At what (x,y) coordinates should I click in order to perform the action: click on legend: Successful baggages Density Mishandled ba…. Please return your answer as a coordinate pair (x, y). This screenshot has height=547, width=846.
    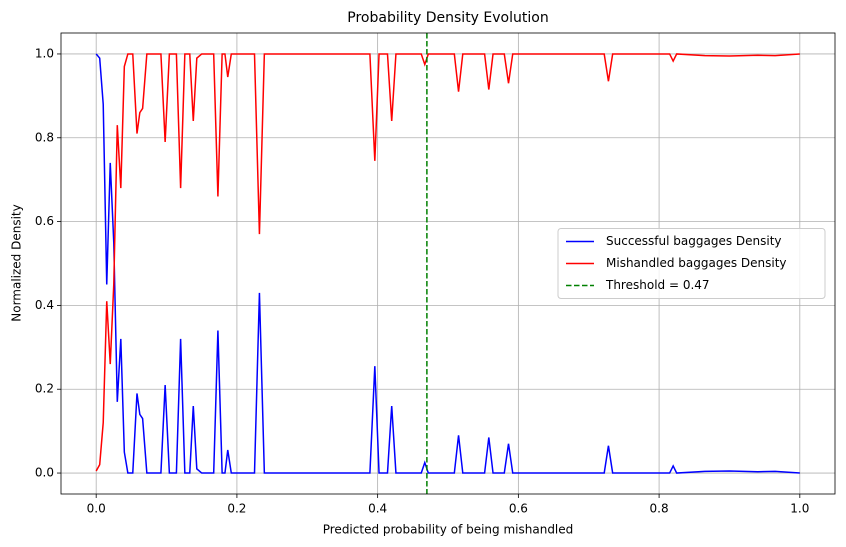
    Looking at the image, I should click on (691, 263).